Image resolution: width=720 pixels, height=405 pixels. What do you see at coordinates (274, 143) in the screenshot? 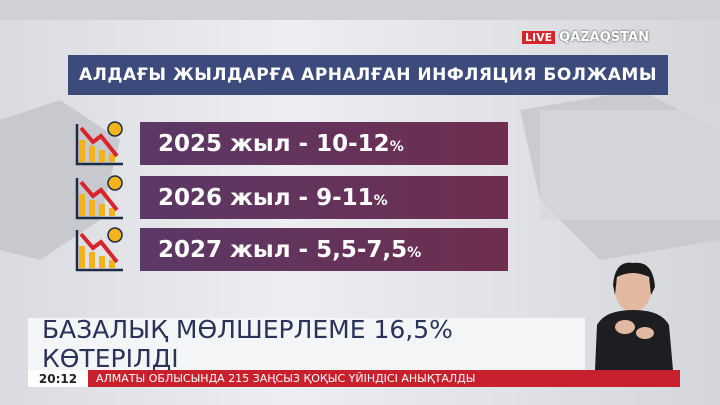
I see `forecast-text: 2025 жыл - 10-12` at bounding box center [274, 143].